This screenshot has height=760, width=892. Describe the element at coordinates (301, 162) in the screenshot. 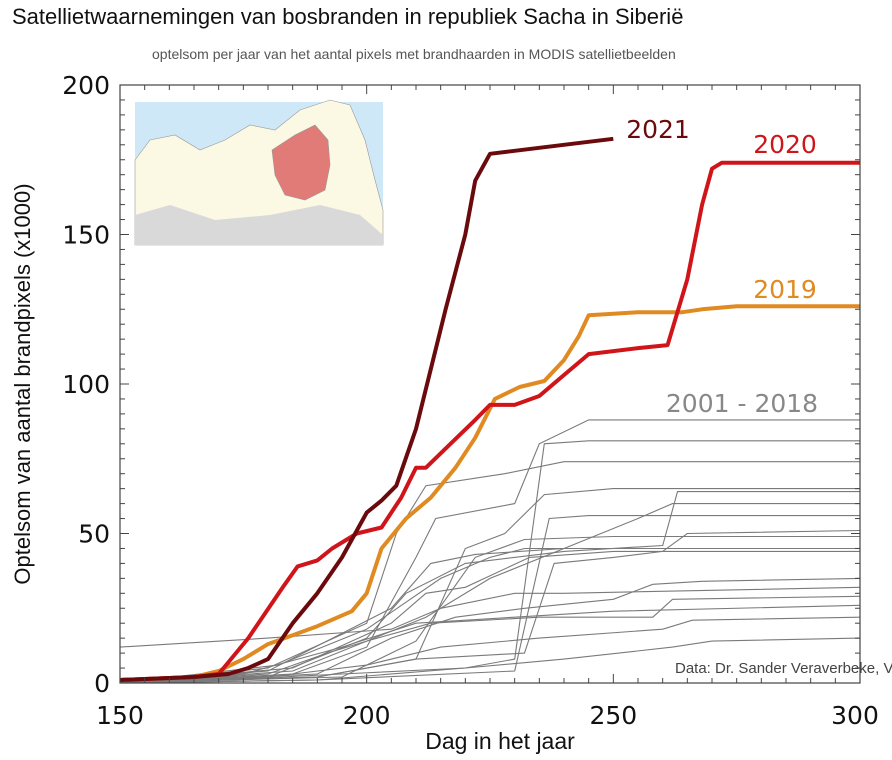

I see `sakha-region` at that location.